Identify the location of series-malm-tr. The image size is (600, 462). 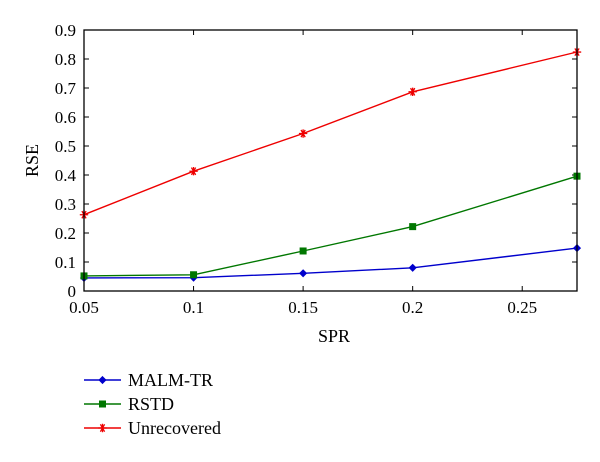
(330, 263).